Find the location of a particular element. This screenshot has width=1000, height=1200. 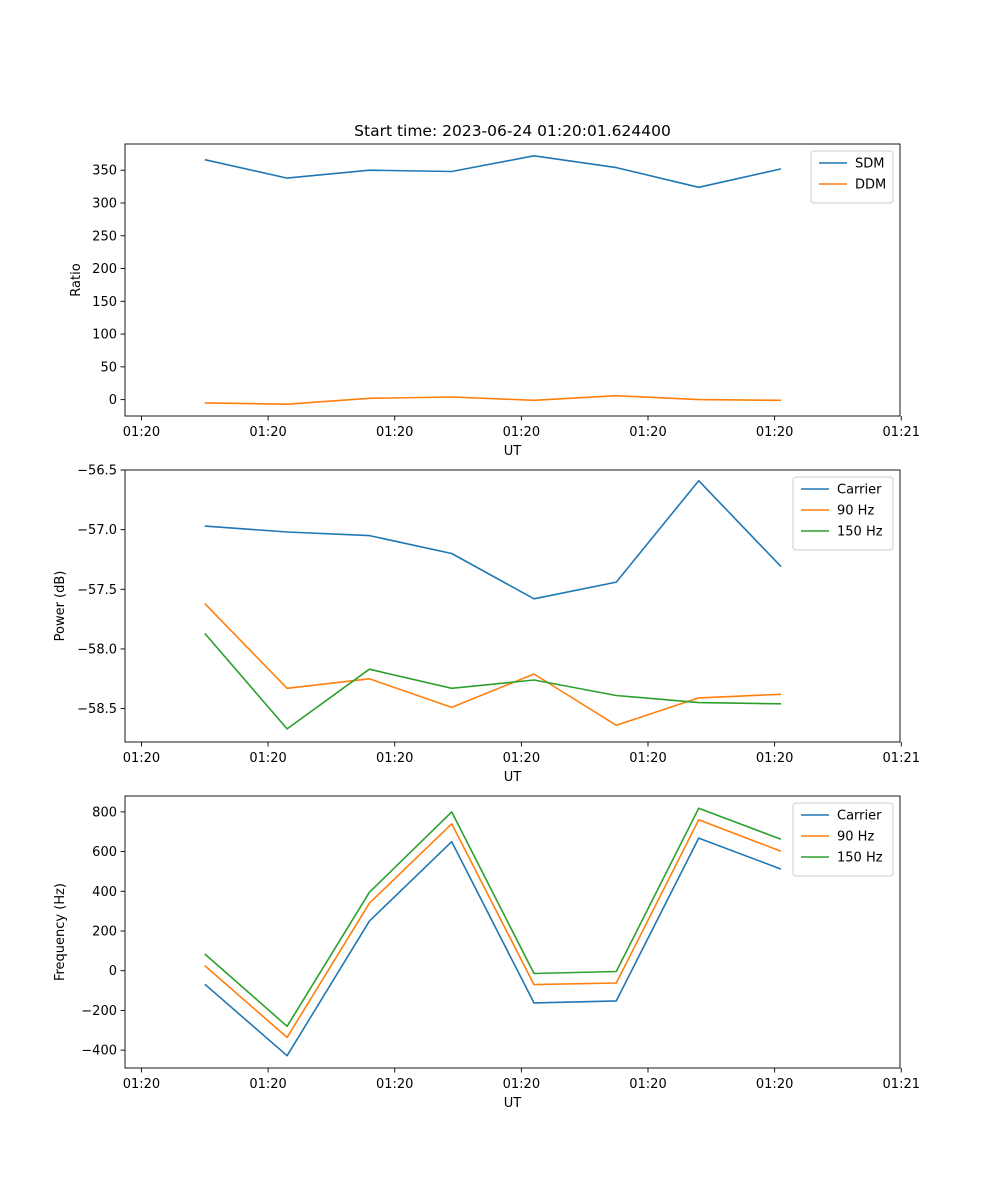

y-tick-label: −56.5 is located at coordinates (97, 471).